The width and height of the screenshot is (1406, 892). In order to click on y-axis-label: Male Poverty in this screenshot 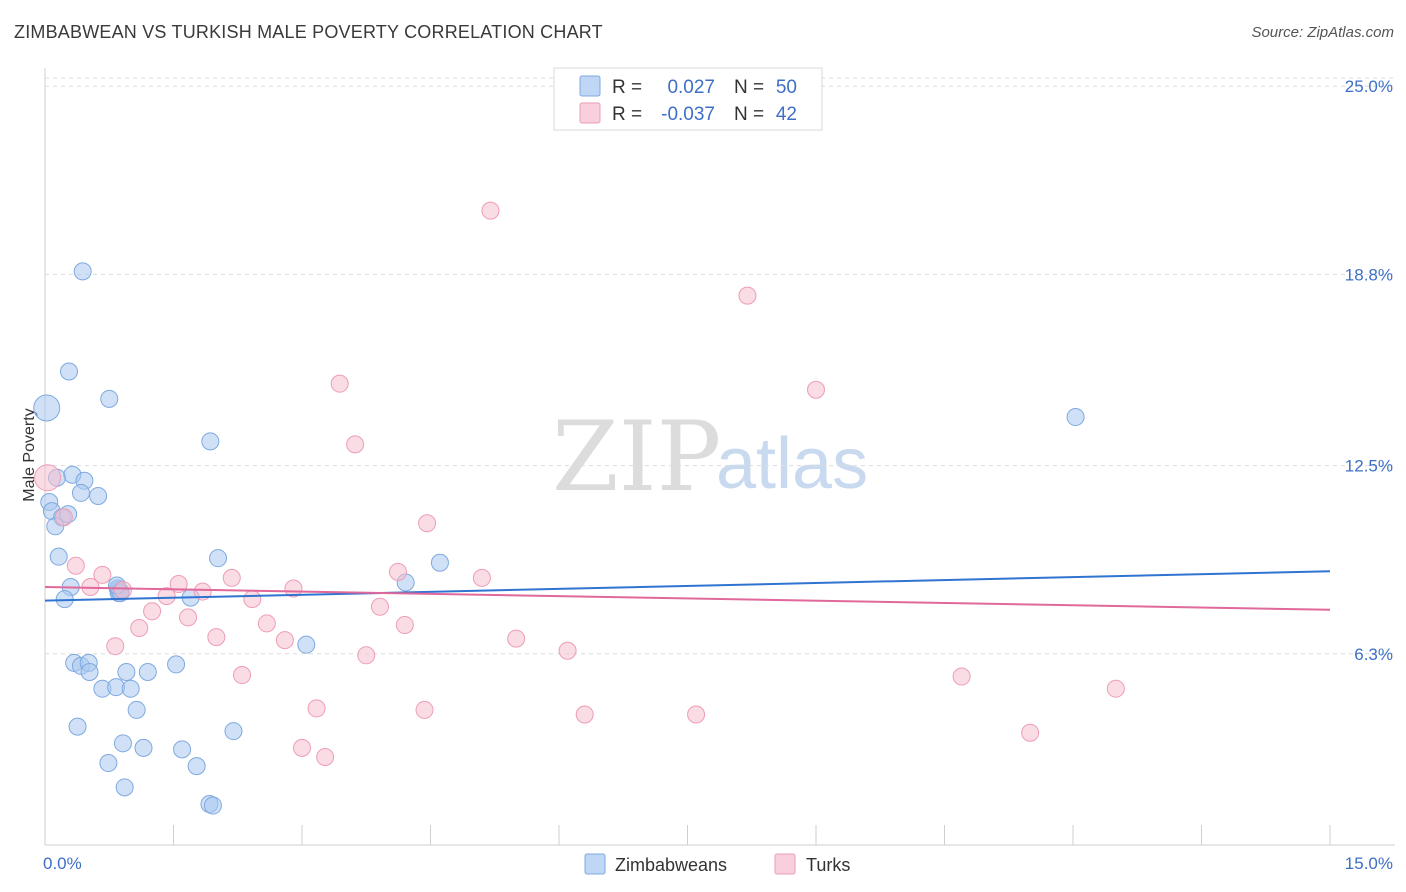, I will do `click(29, 454)`.